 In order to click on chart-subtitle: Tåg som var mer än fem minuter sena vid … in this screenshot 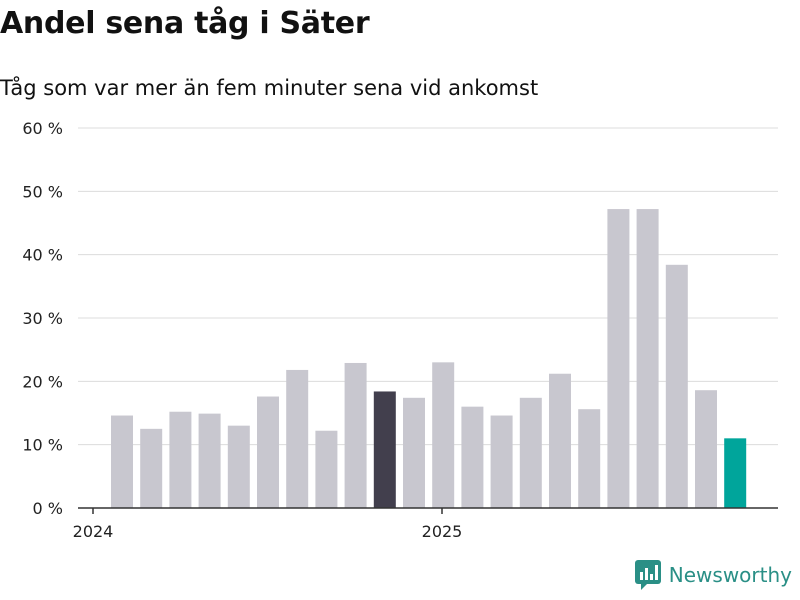, I will do `click(269, 88)`.